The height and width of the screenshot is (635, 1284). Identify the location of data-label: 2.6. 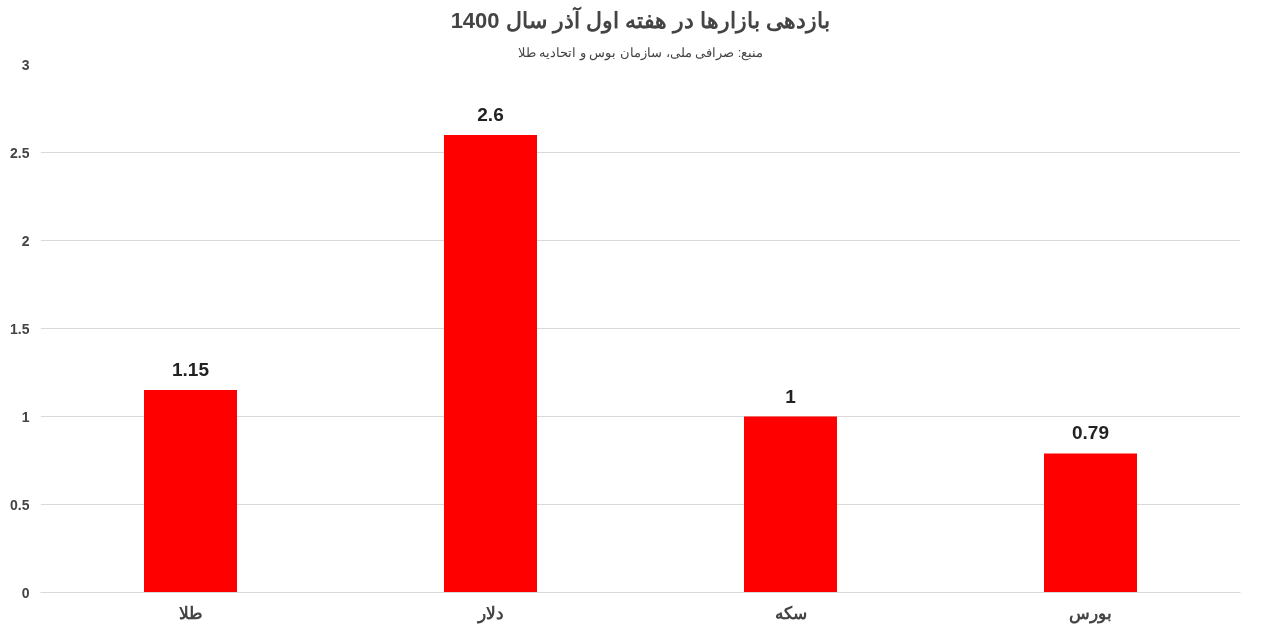
(490, 114).